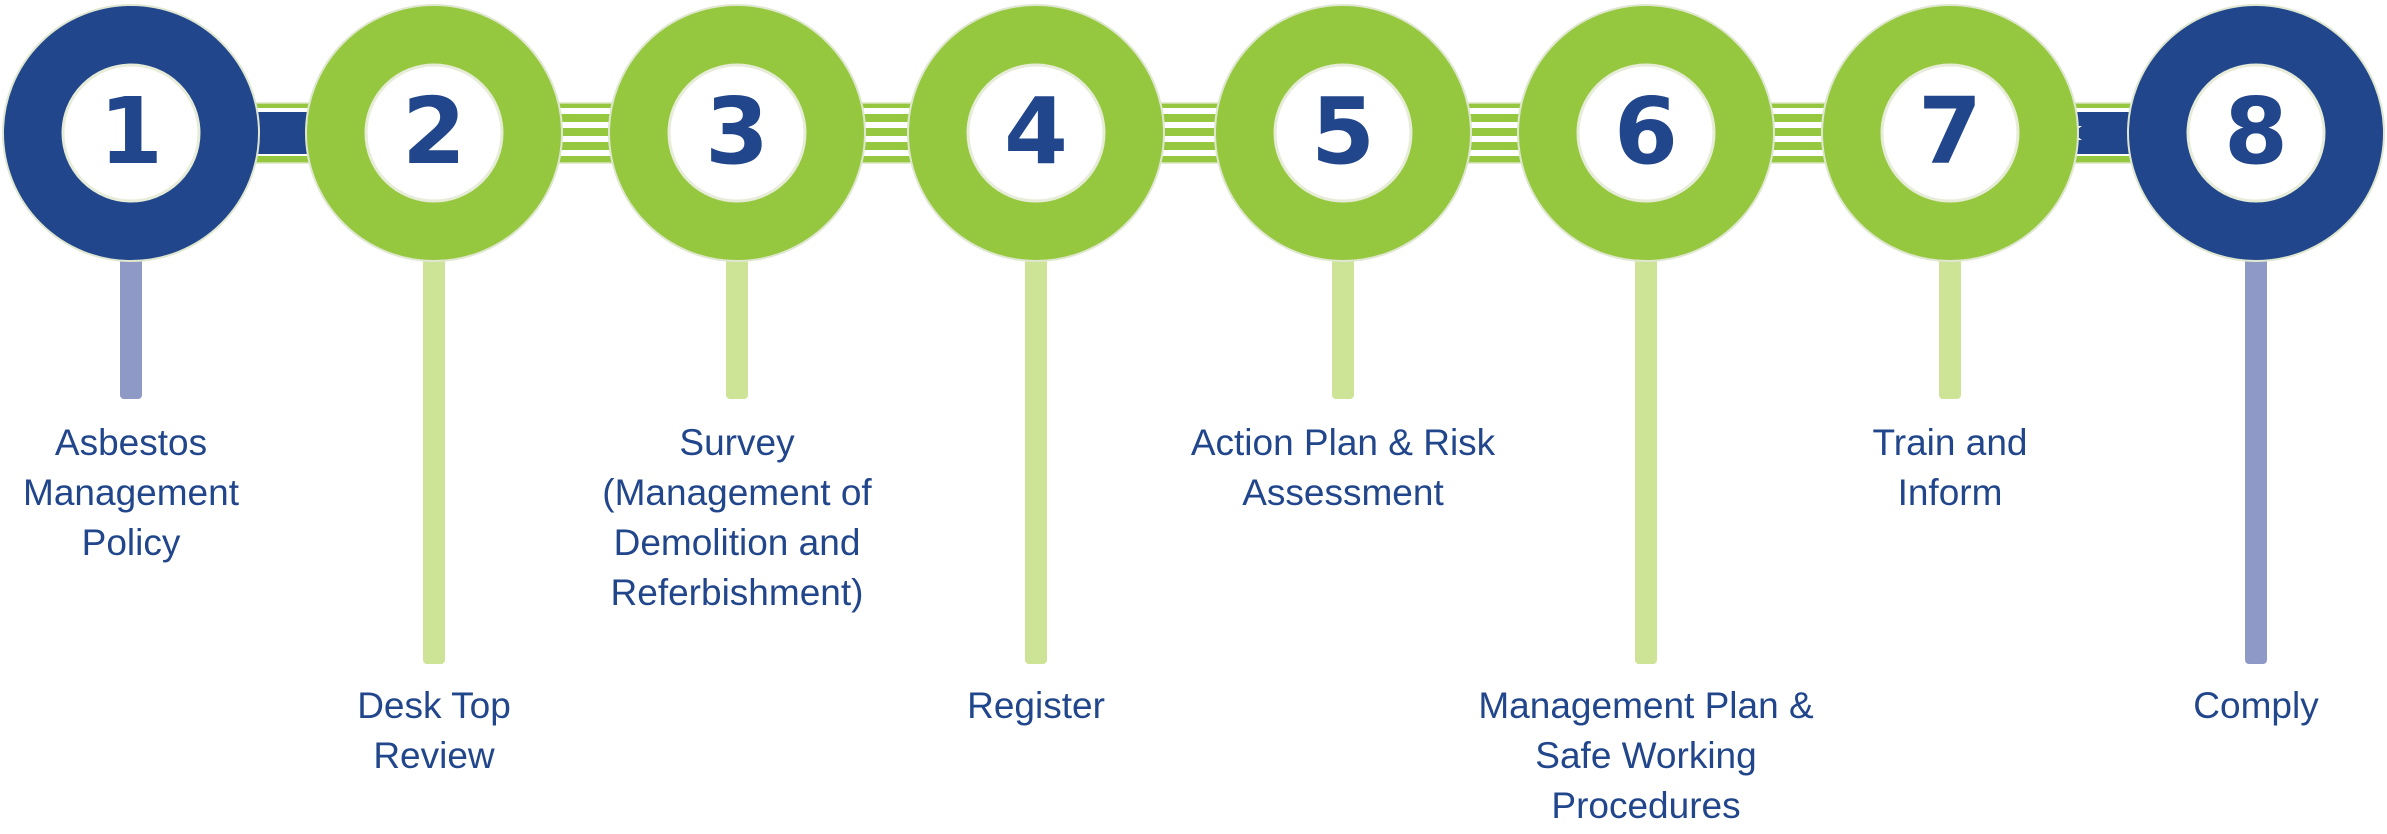  I want to click on label-line: Management, so click(131, 492).